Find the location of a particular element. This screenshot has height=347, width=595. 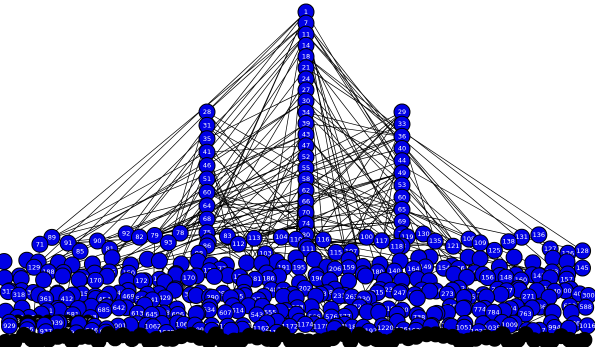

node-label: 263 is located at coordinates (351, 297).